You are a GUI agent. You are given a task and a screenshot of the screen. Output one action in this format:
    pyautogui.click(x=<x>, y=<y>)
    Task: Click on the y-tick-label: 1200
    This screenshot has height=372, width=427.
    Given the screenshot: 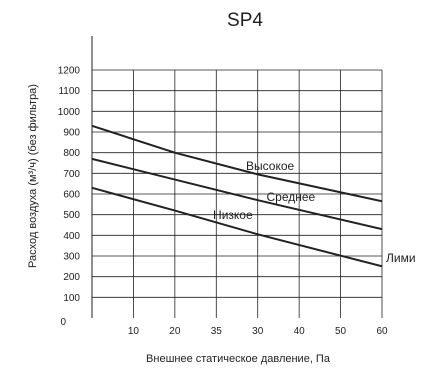 What is the action you would take?
    pyautogui.click(x=69, y=71)
    